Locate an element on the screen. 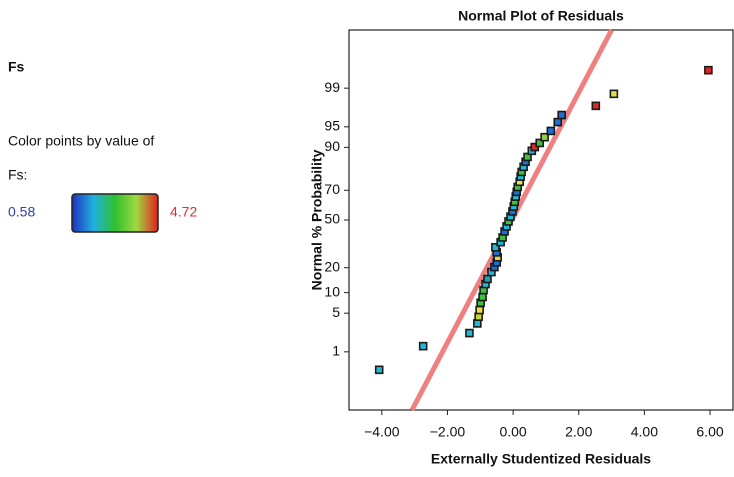 Image resolution: width=734 pixels, height=477 pixels. y-tick-label: 5 is located at coordinates (336, 312).